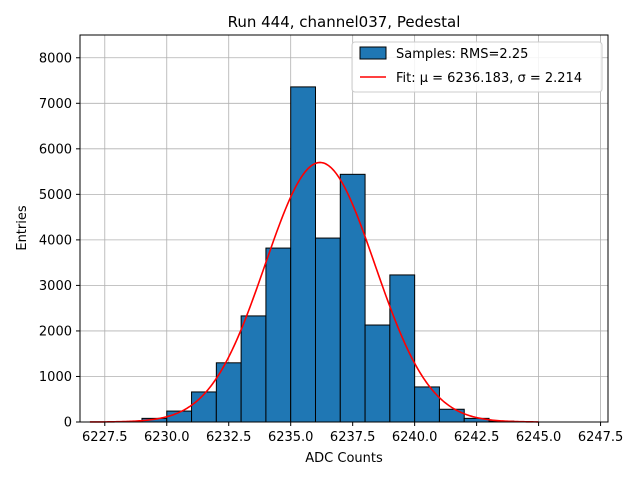 Image resolution: width=640 pixels, height=480 pixels. What do you see at coordinates (291, 437) in the screenshot?
I see `x-tick-label: 6235.0` at bounding box center [291, 437].